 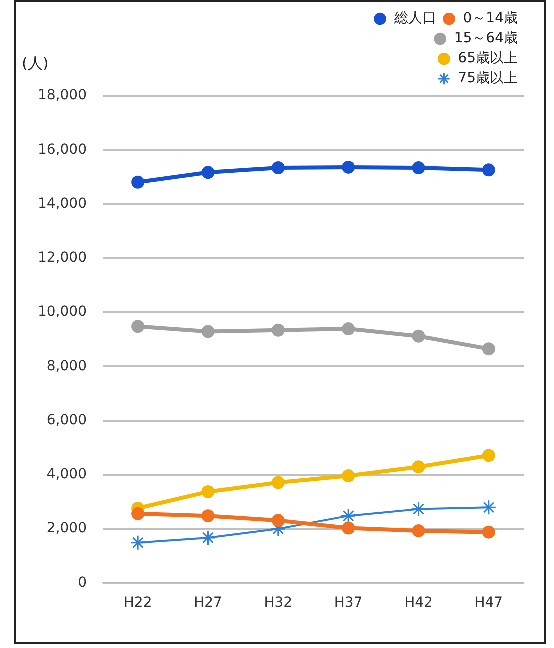 I want to click on y-tick-label: 2,000, so click(x=66, y=528).